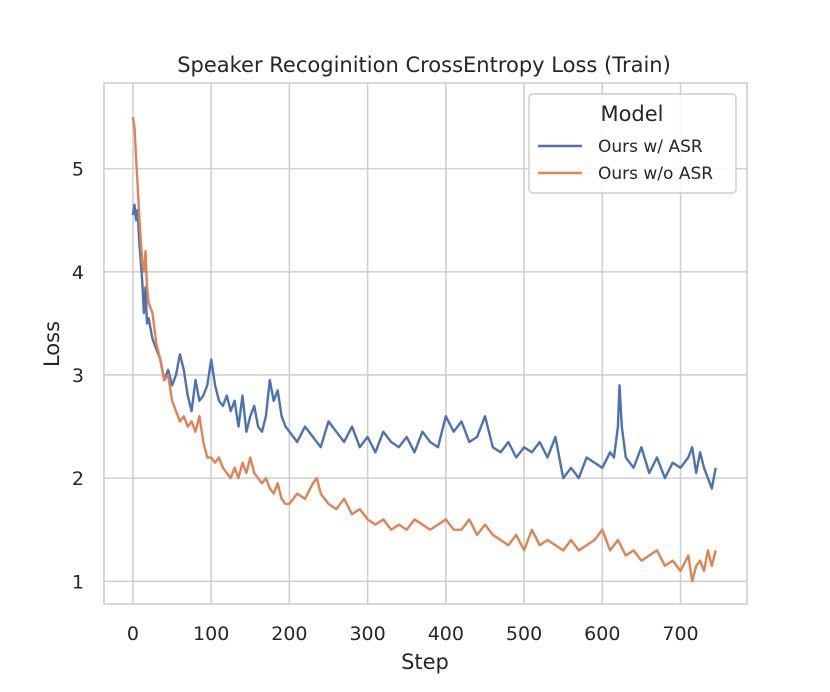  What do you see at coordinates (78, 170) in the screenshot?
I see `y-tick-label: 5` at bounding box center [78, 170].